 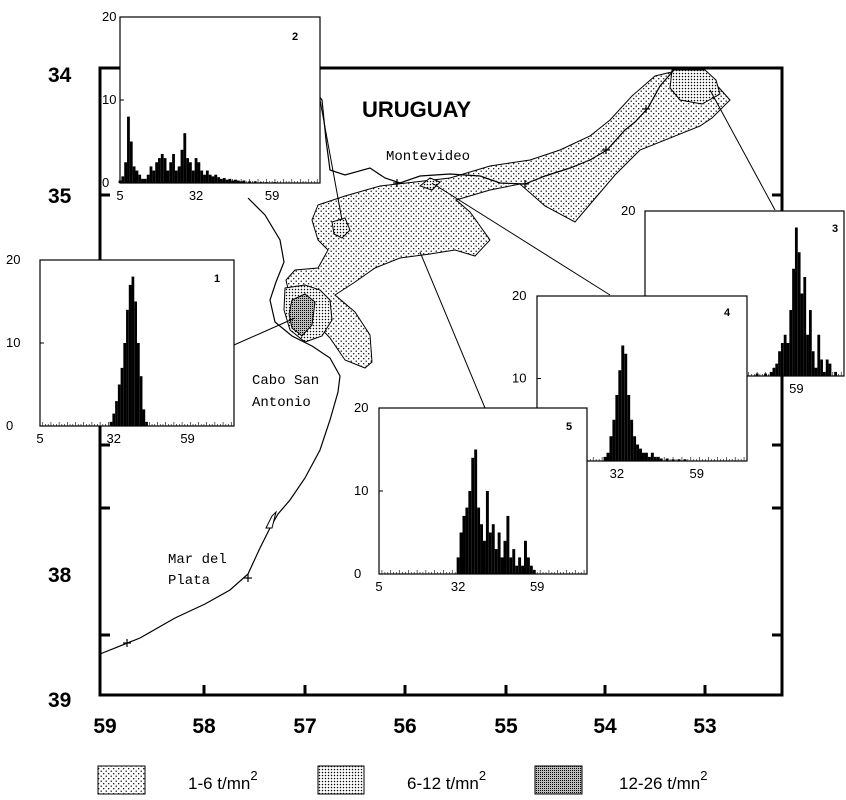 What do you see at coordinates (204, 726) in the screenshot?
I see `lon-label-58: 58` at bounding box center [204, 726].